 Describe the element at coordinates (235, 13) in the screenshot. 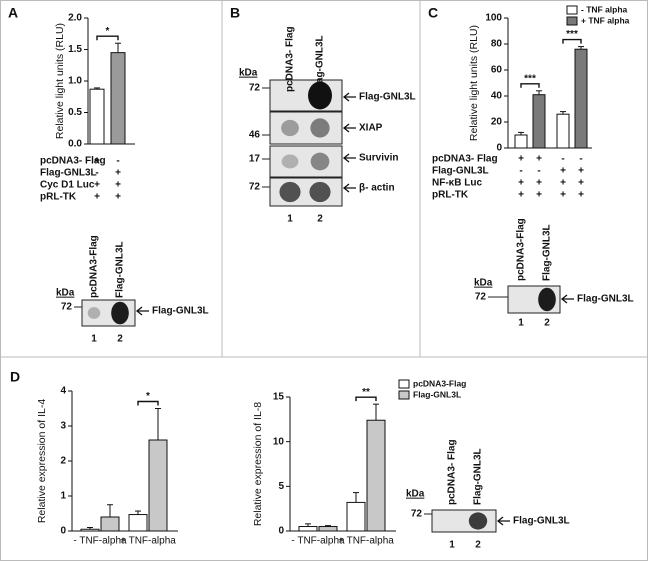

I see `panel-letter: B` at that location.